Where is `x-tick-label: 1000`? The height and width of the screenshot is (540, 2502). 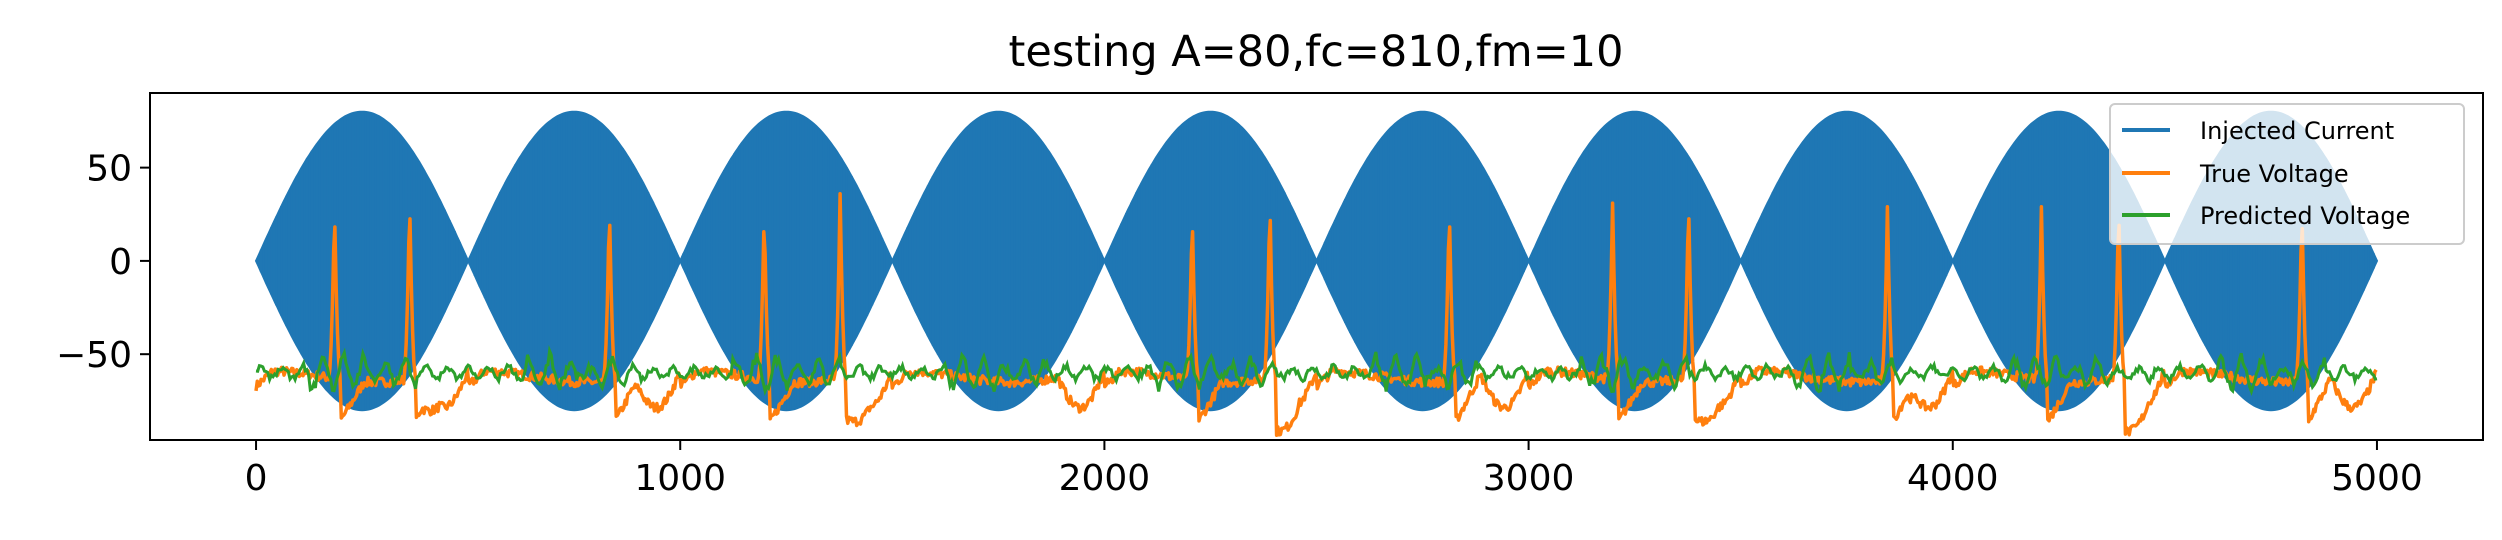
x-tick-label: 1000 is located at coordinates (680, 478).